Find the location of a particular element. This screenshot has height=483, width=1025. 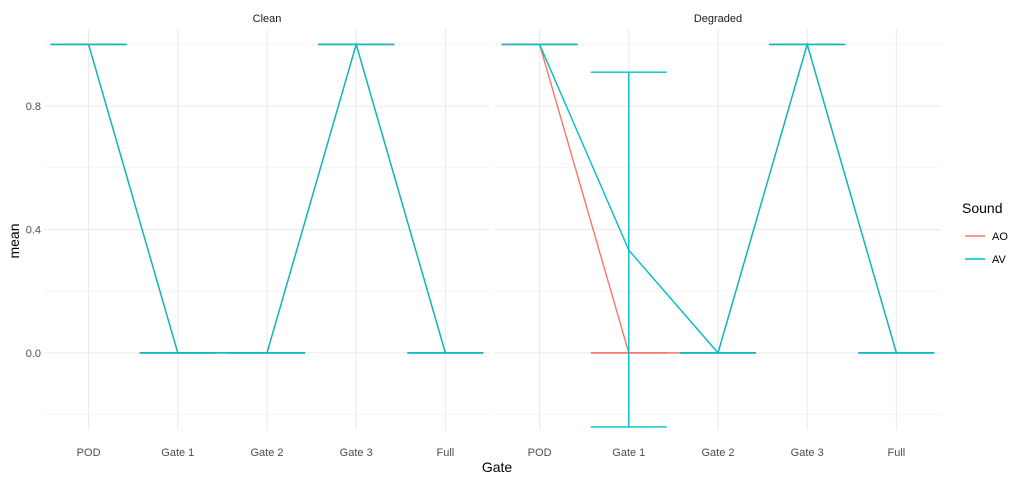

y-tick-label: 0.4 is located at coordinates (33, 231).